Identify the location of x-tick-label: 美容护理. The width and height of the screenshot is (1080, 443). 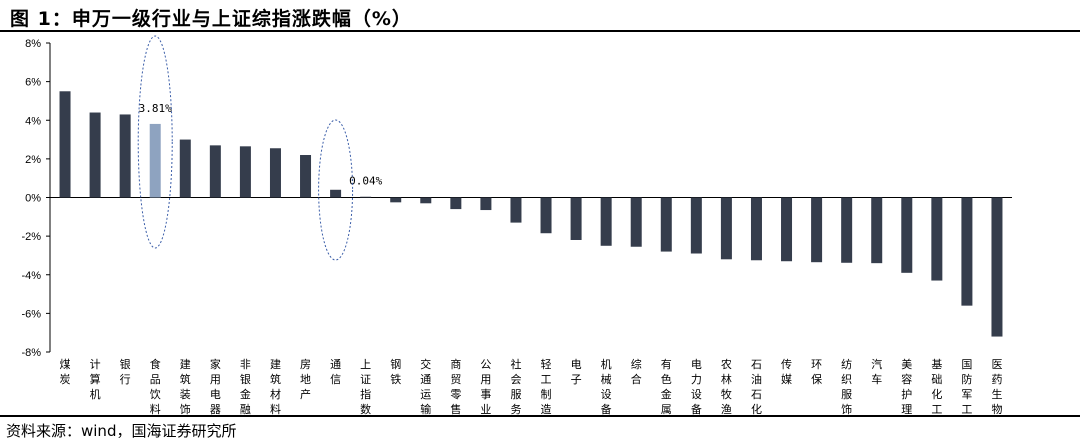
(906, 386).